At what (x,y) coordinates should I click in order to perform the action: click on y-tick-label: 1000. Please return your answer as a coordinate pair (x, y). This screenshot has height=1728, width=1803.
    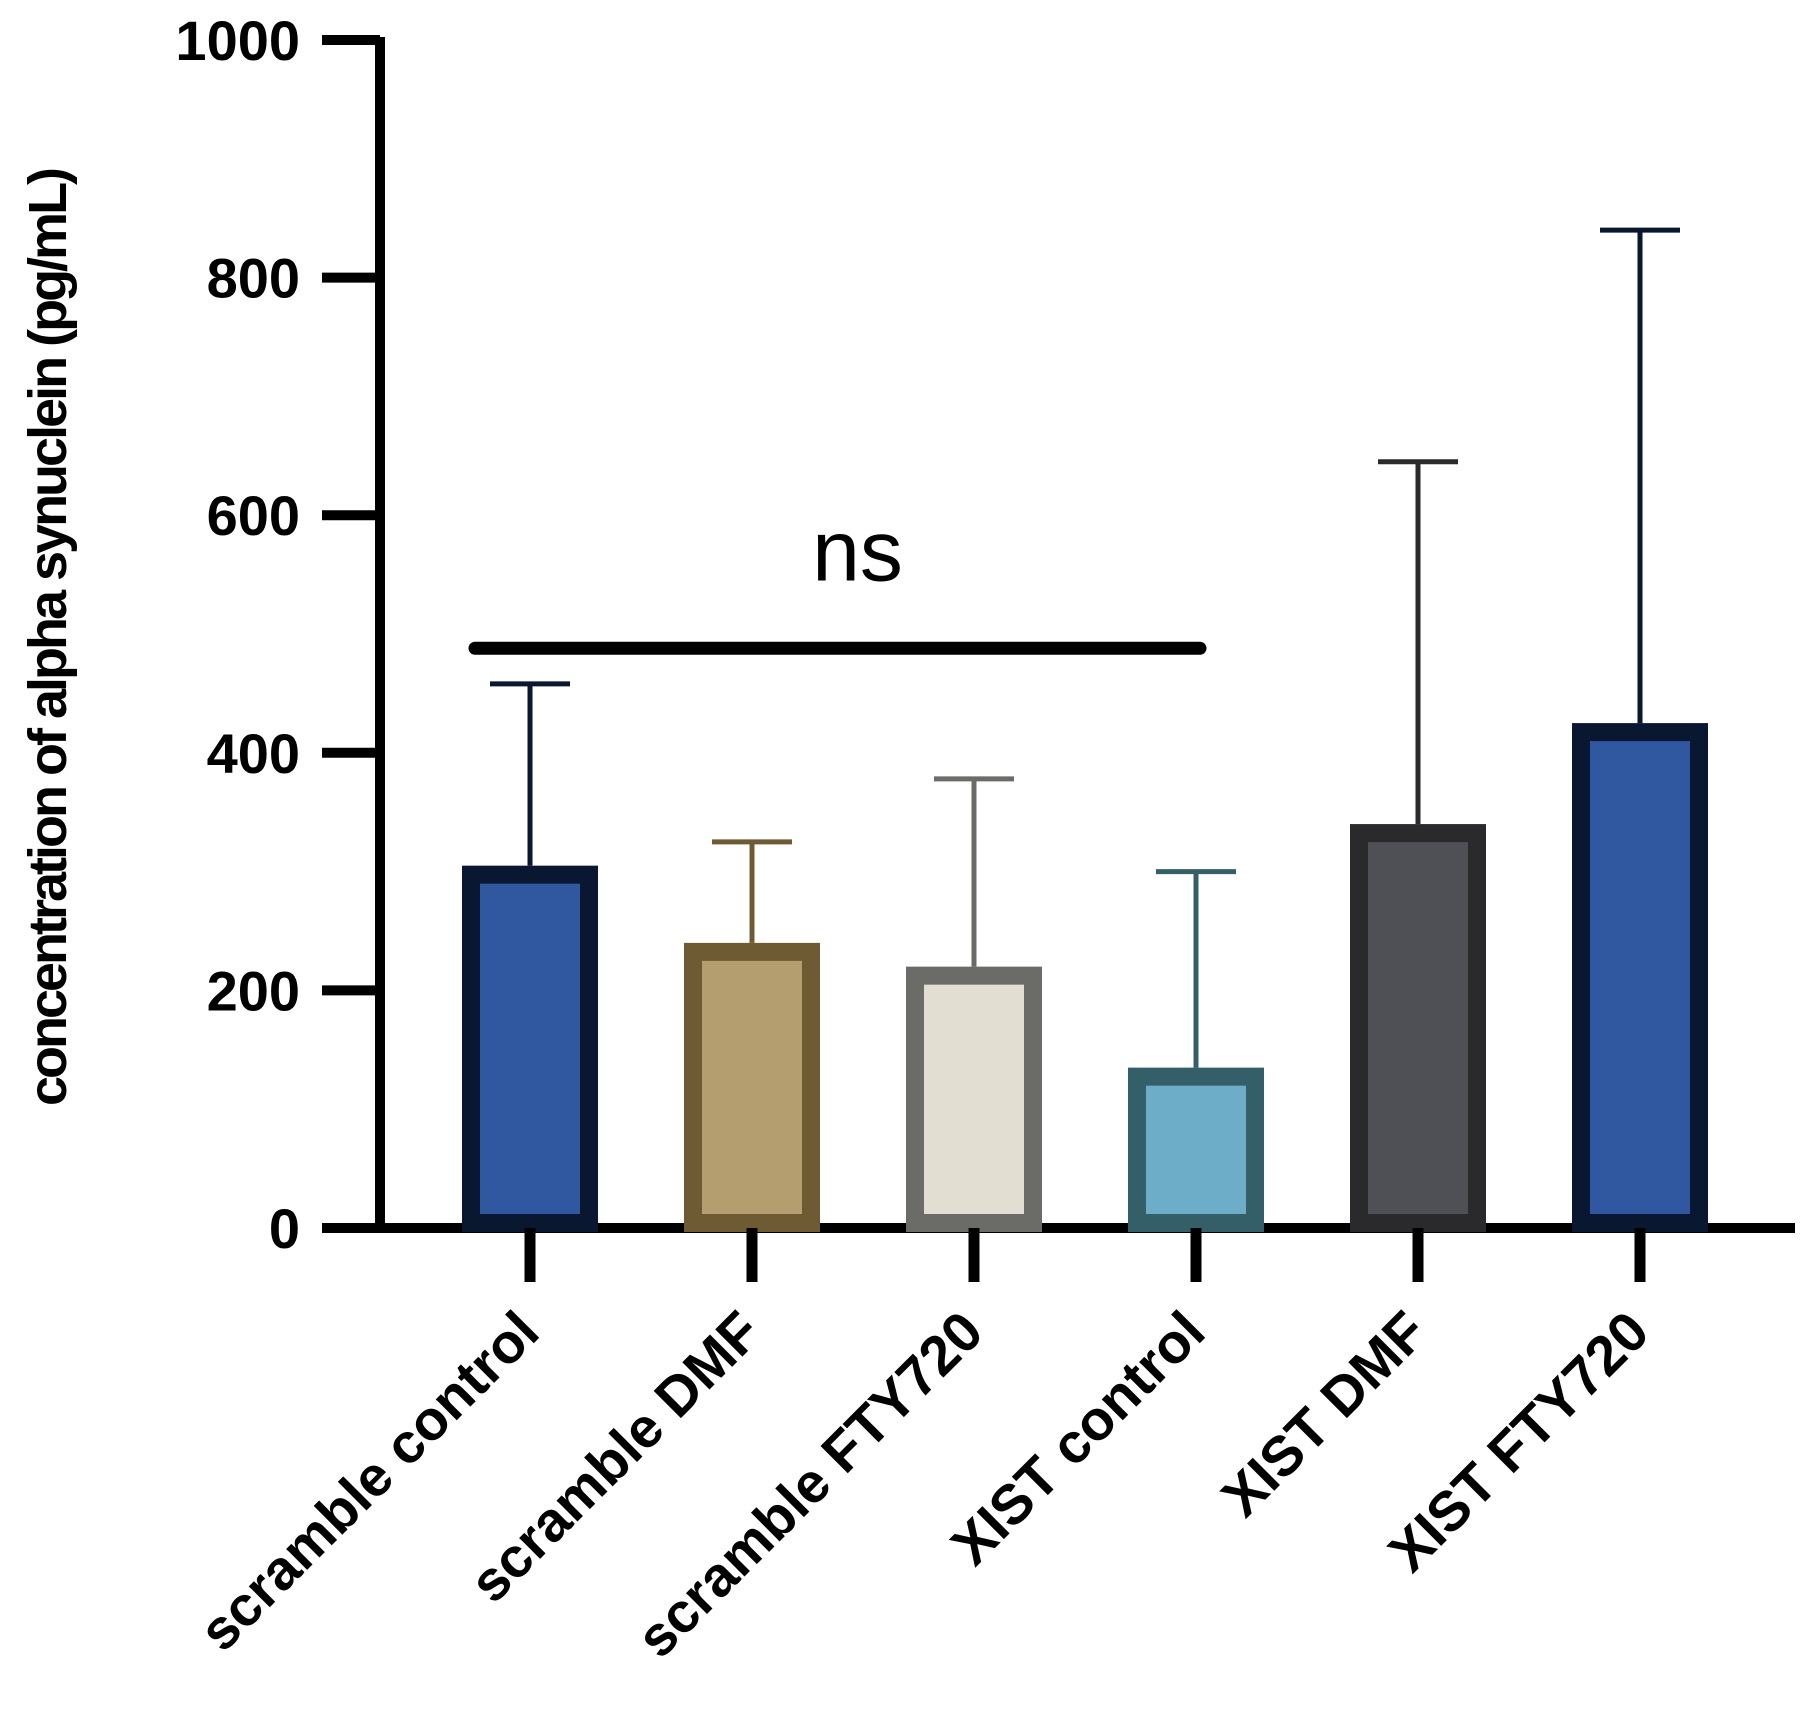
    Looking at the image, I should click on (237, 40).